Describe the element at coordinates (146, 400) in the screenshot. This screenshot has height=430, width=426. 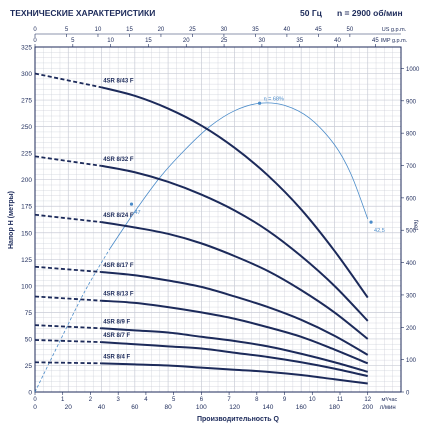
I see `m3h-tick-label: 4` at that location.